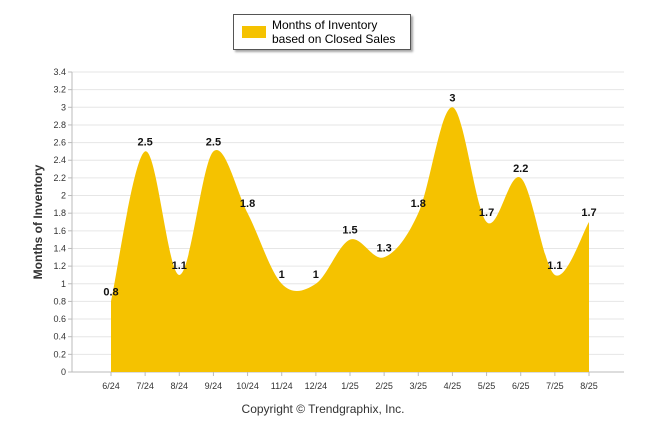  Describe the element at coordinates (316, 386) in the screenshot. I see `x-tick-label: 12/24` at that location.